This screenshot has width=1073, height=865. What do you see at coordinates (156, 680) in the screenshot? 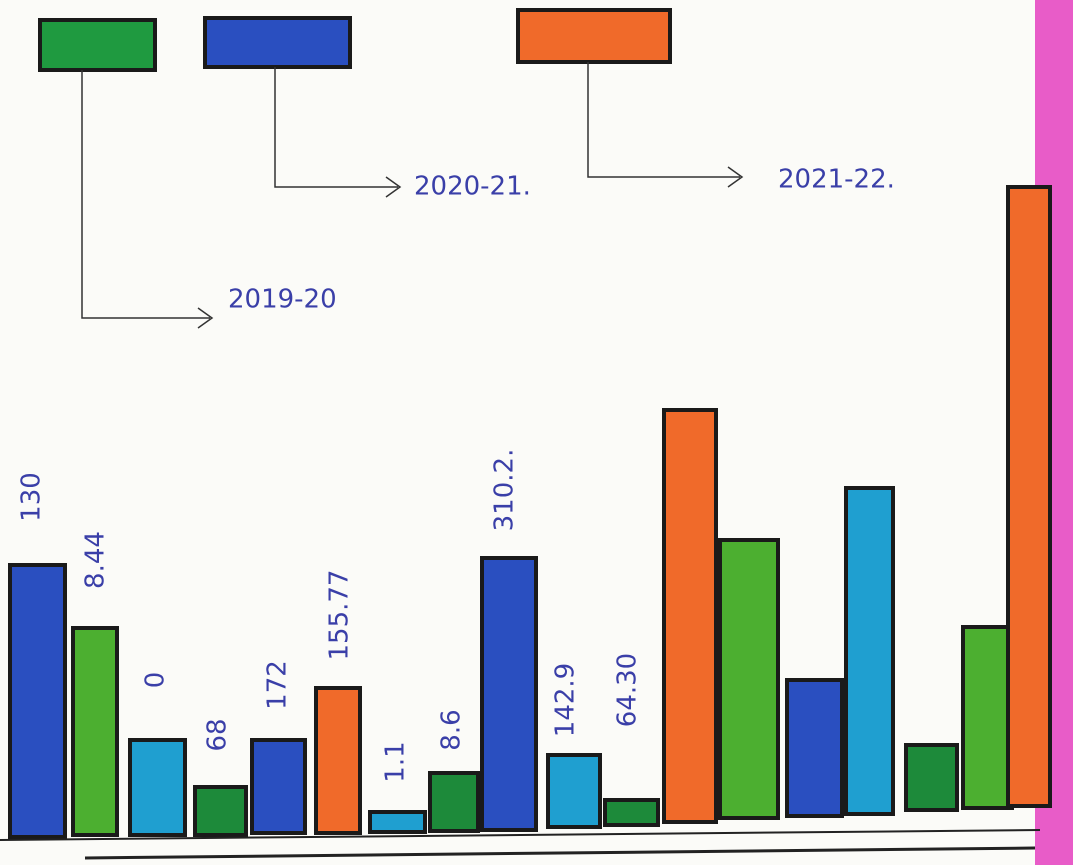
I see `bar-label: 0` at bounding box center [156, 680].